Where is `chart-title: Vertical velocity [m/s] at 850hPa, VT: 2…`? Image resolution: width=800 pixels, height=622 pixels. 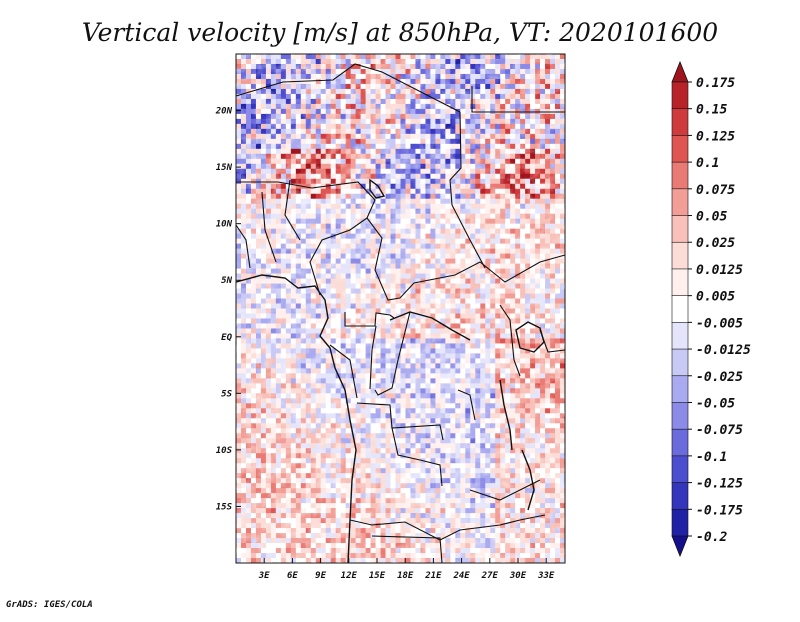 chart-title: Vertical velocity [m/s] at 850hPa, VT: 2… is located at coordinates (400, 32).